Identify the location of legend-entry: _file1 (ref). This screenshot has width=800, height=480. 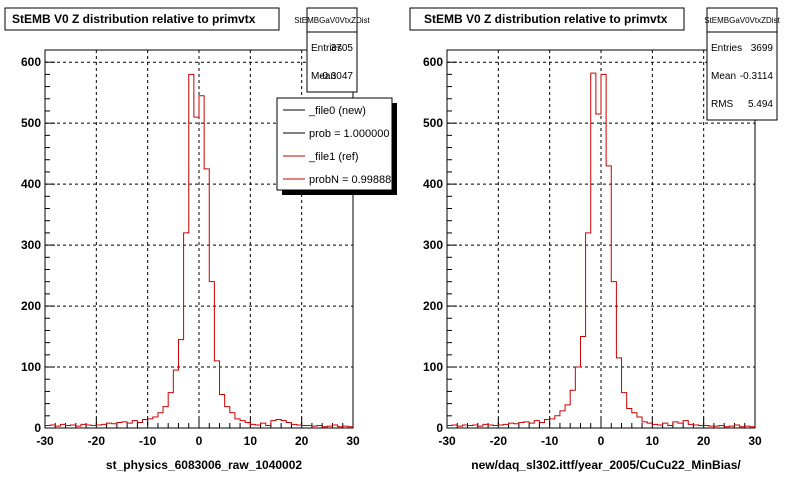
(333, 157).